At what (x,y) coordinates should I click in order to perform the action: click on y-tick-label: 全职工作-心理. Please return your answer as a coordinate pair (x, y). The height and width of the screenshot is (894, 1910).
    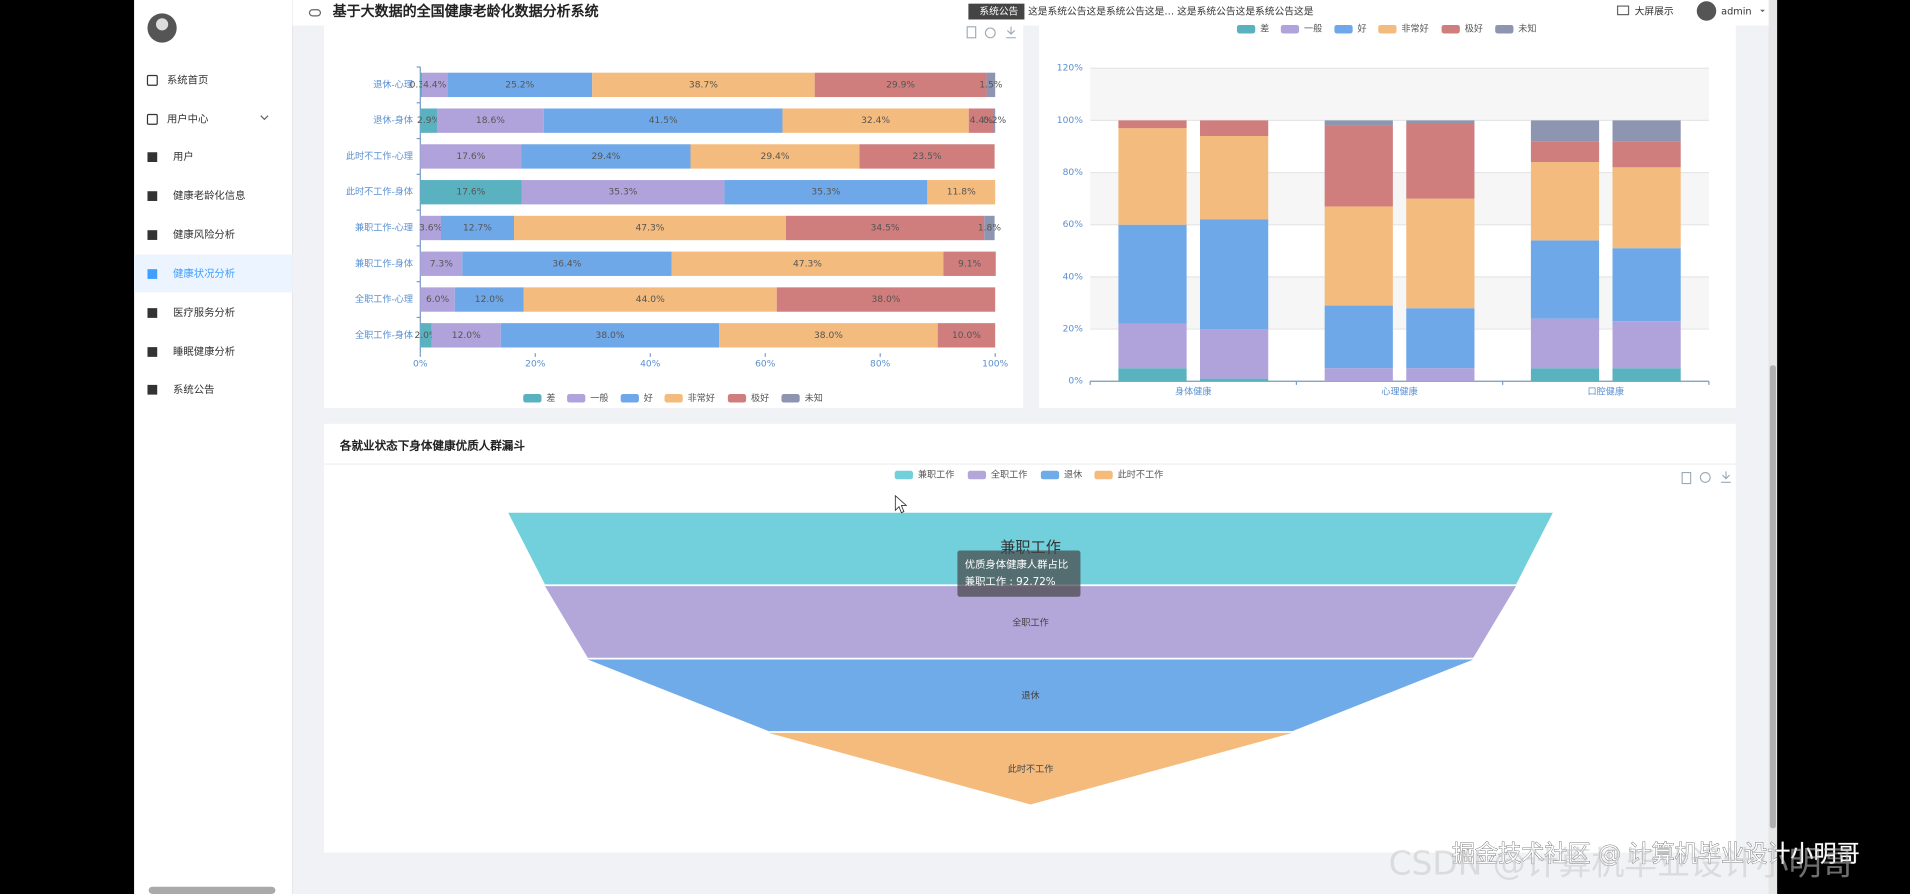
    Looking at the image, I should click on (384, 299).